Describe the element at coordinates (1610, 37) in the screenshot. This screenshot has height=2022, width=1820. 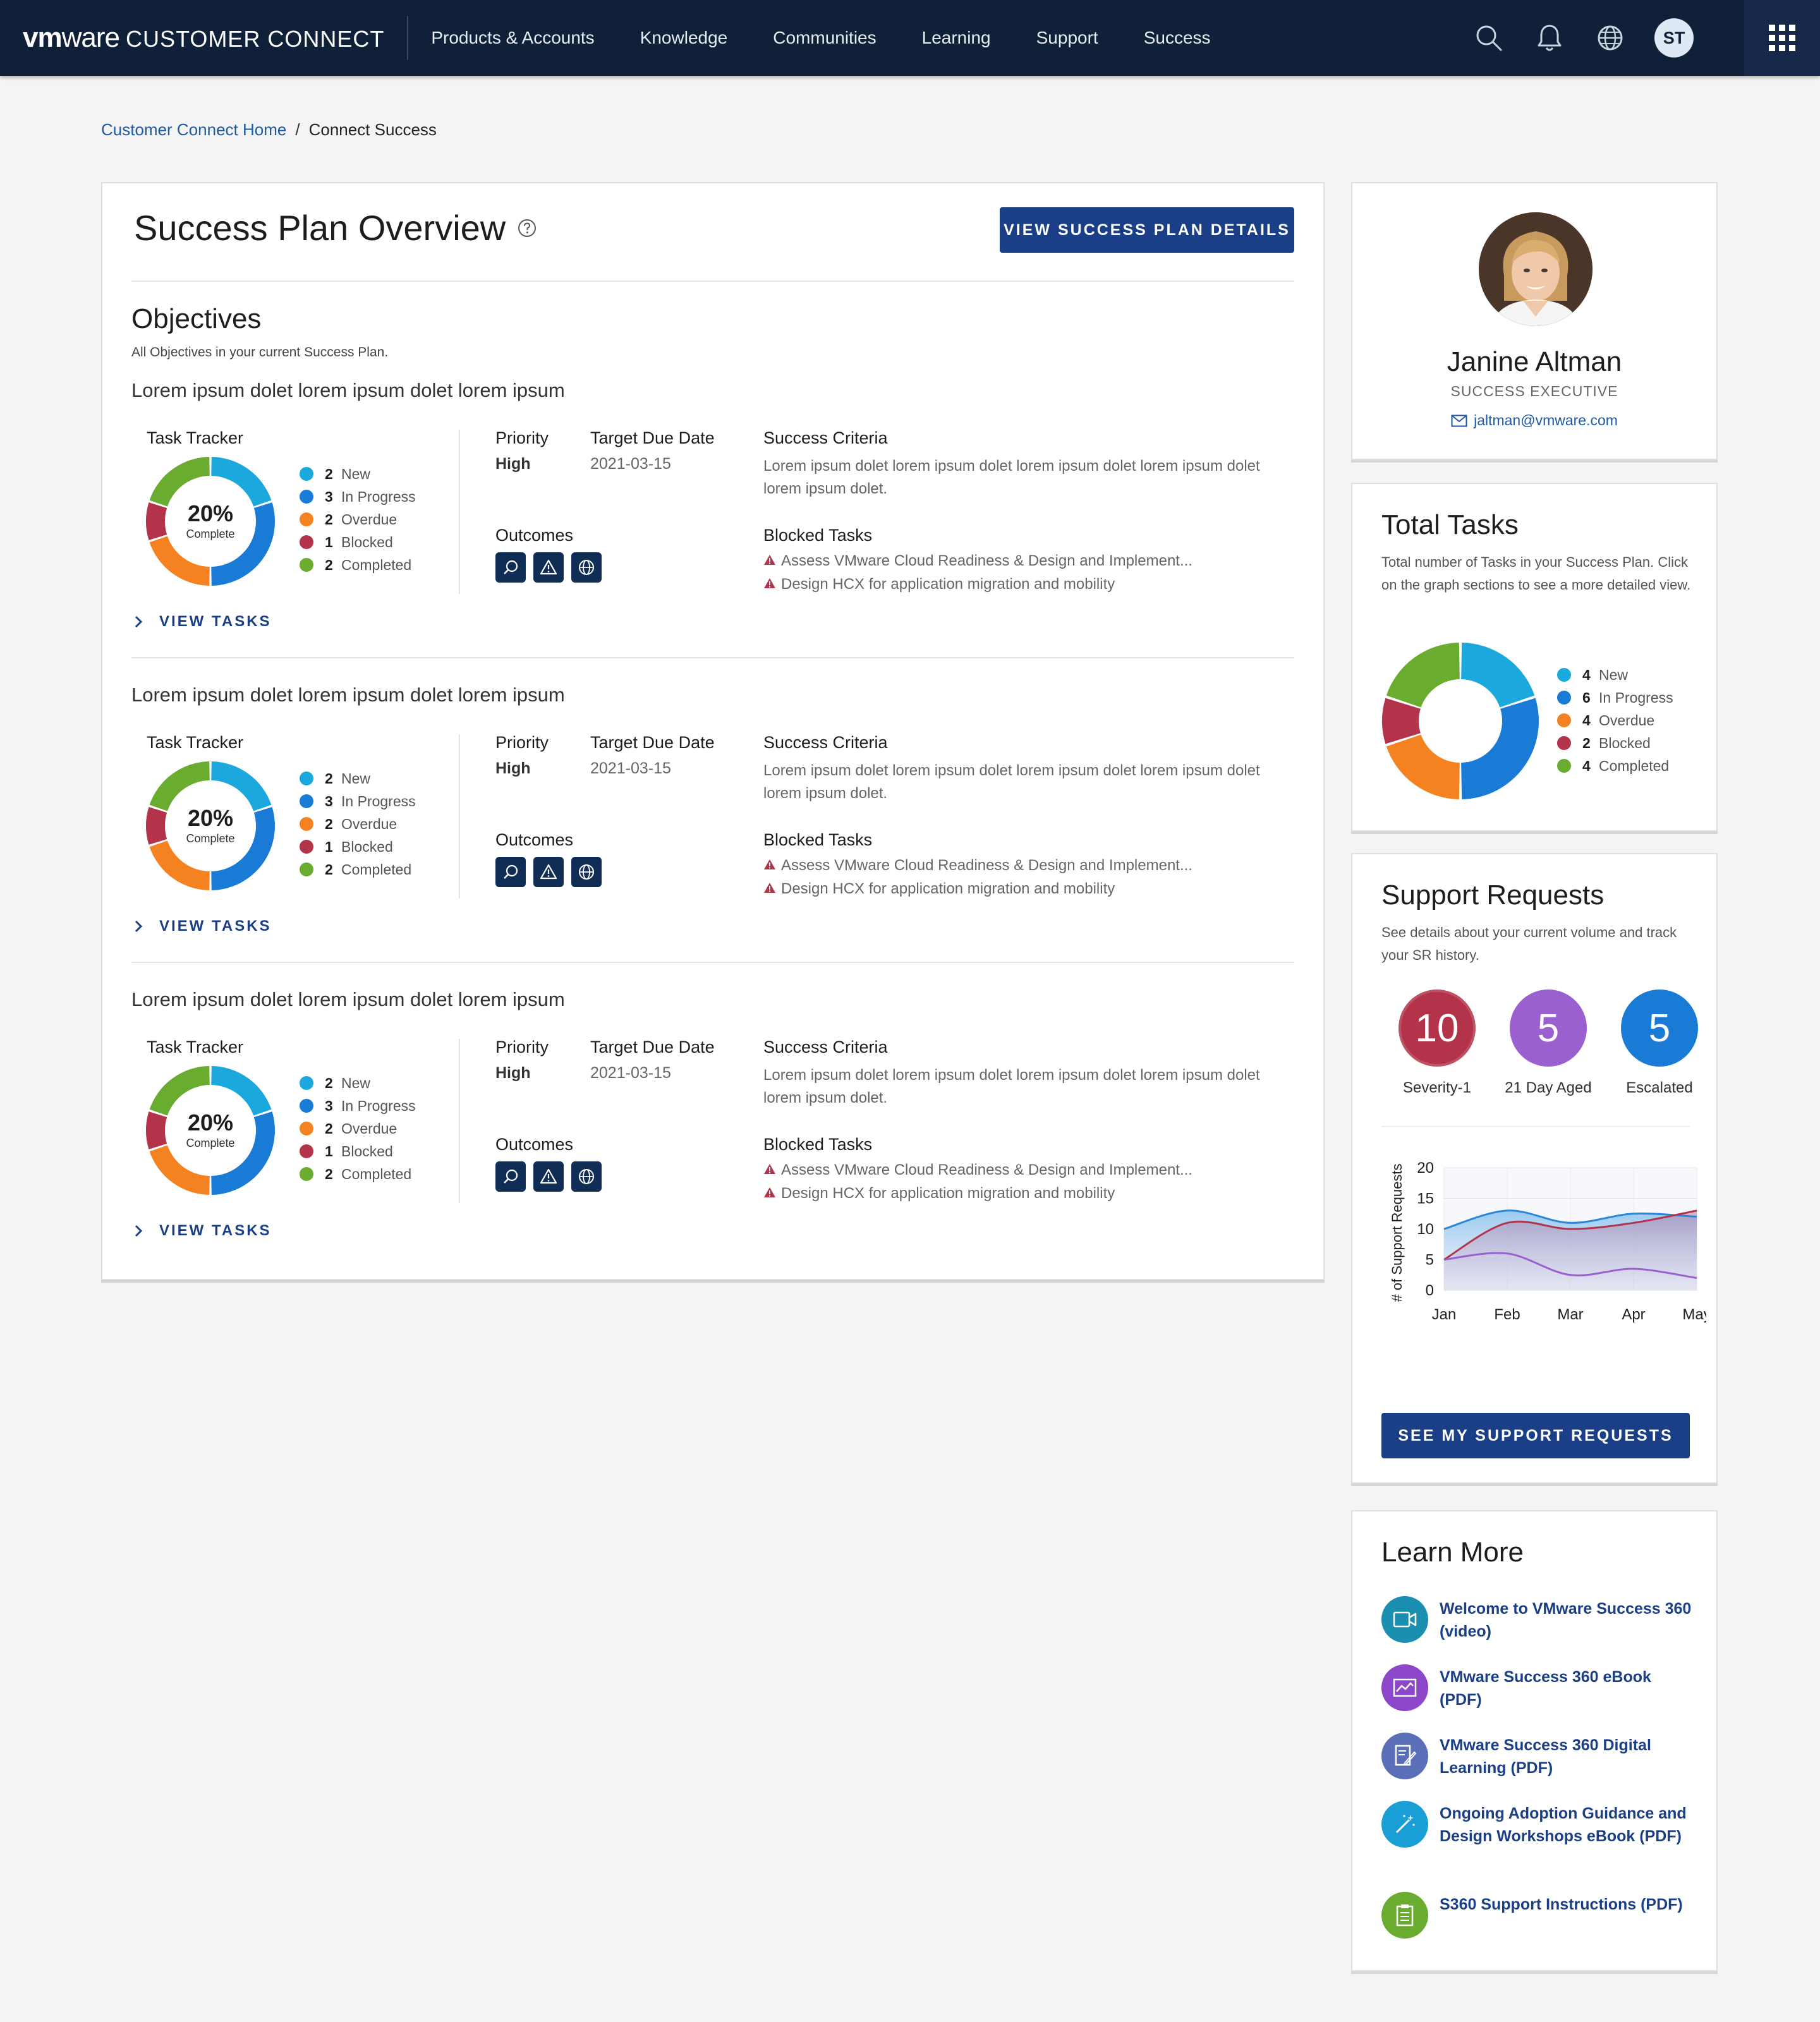
I see `globe-icon` at that location.